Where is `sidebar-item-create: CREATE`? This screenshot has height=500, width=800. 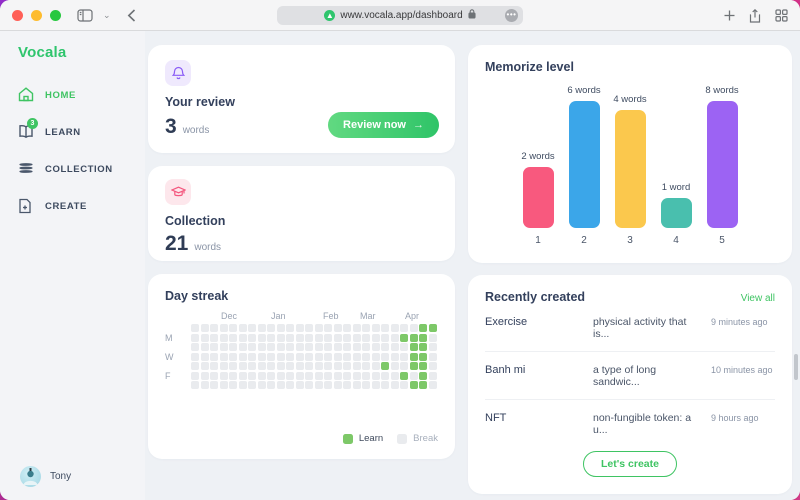 sidebar-item-create: CREATE is located at coordinates (81, 206).